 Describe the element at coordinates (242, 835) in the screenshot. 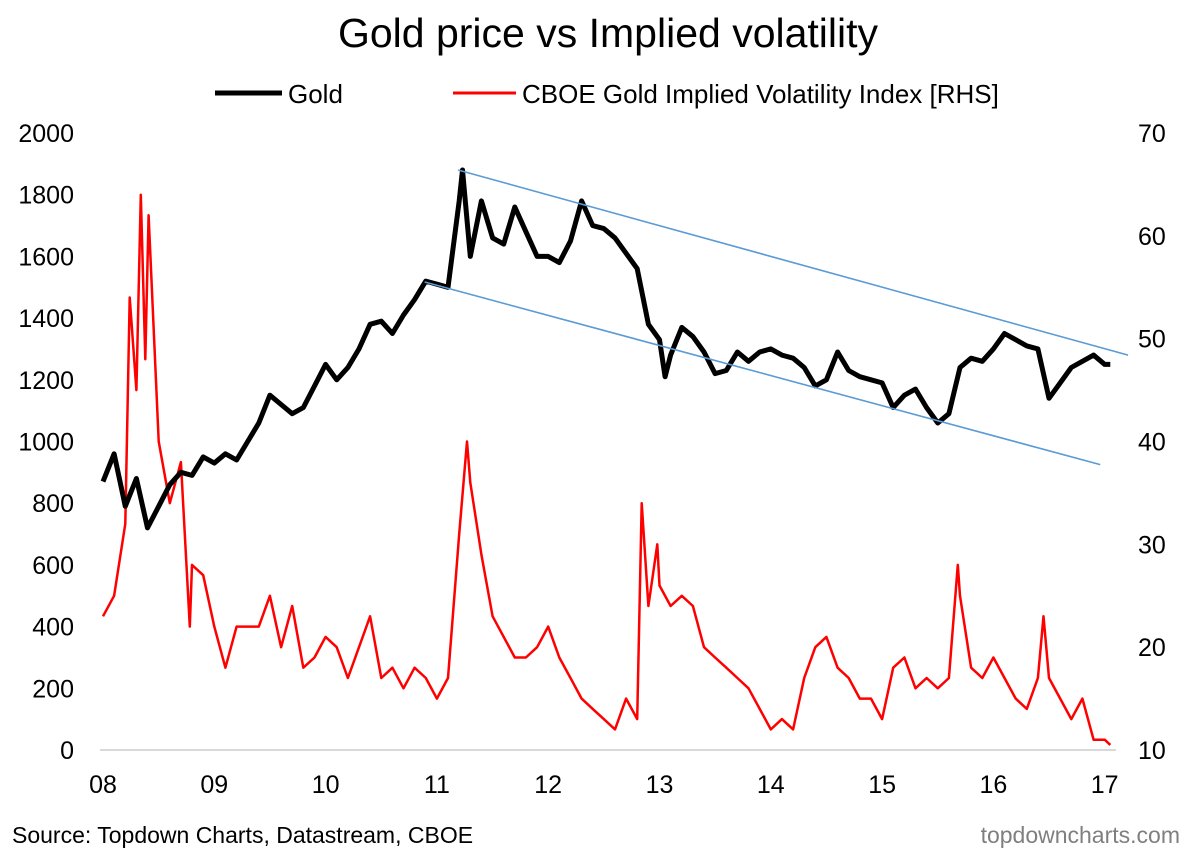

I see `source-note: Source: Topdown Charts, Datastream, CBOE` at that location.